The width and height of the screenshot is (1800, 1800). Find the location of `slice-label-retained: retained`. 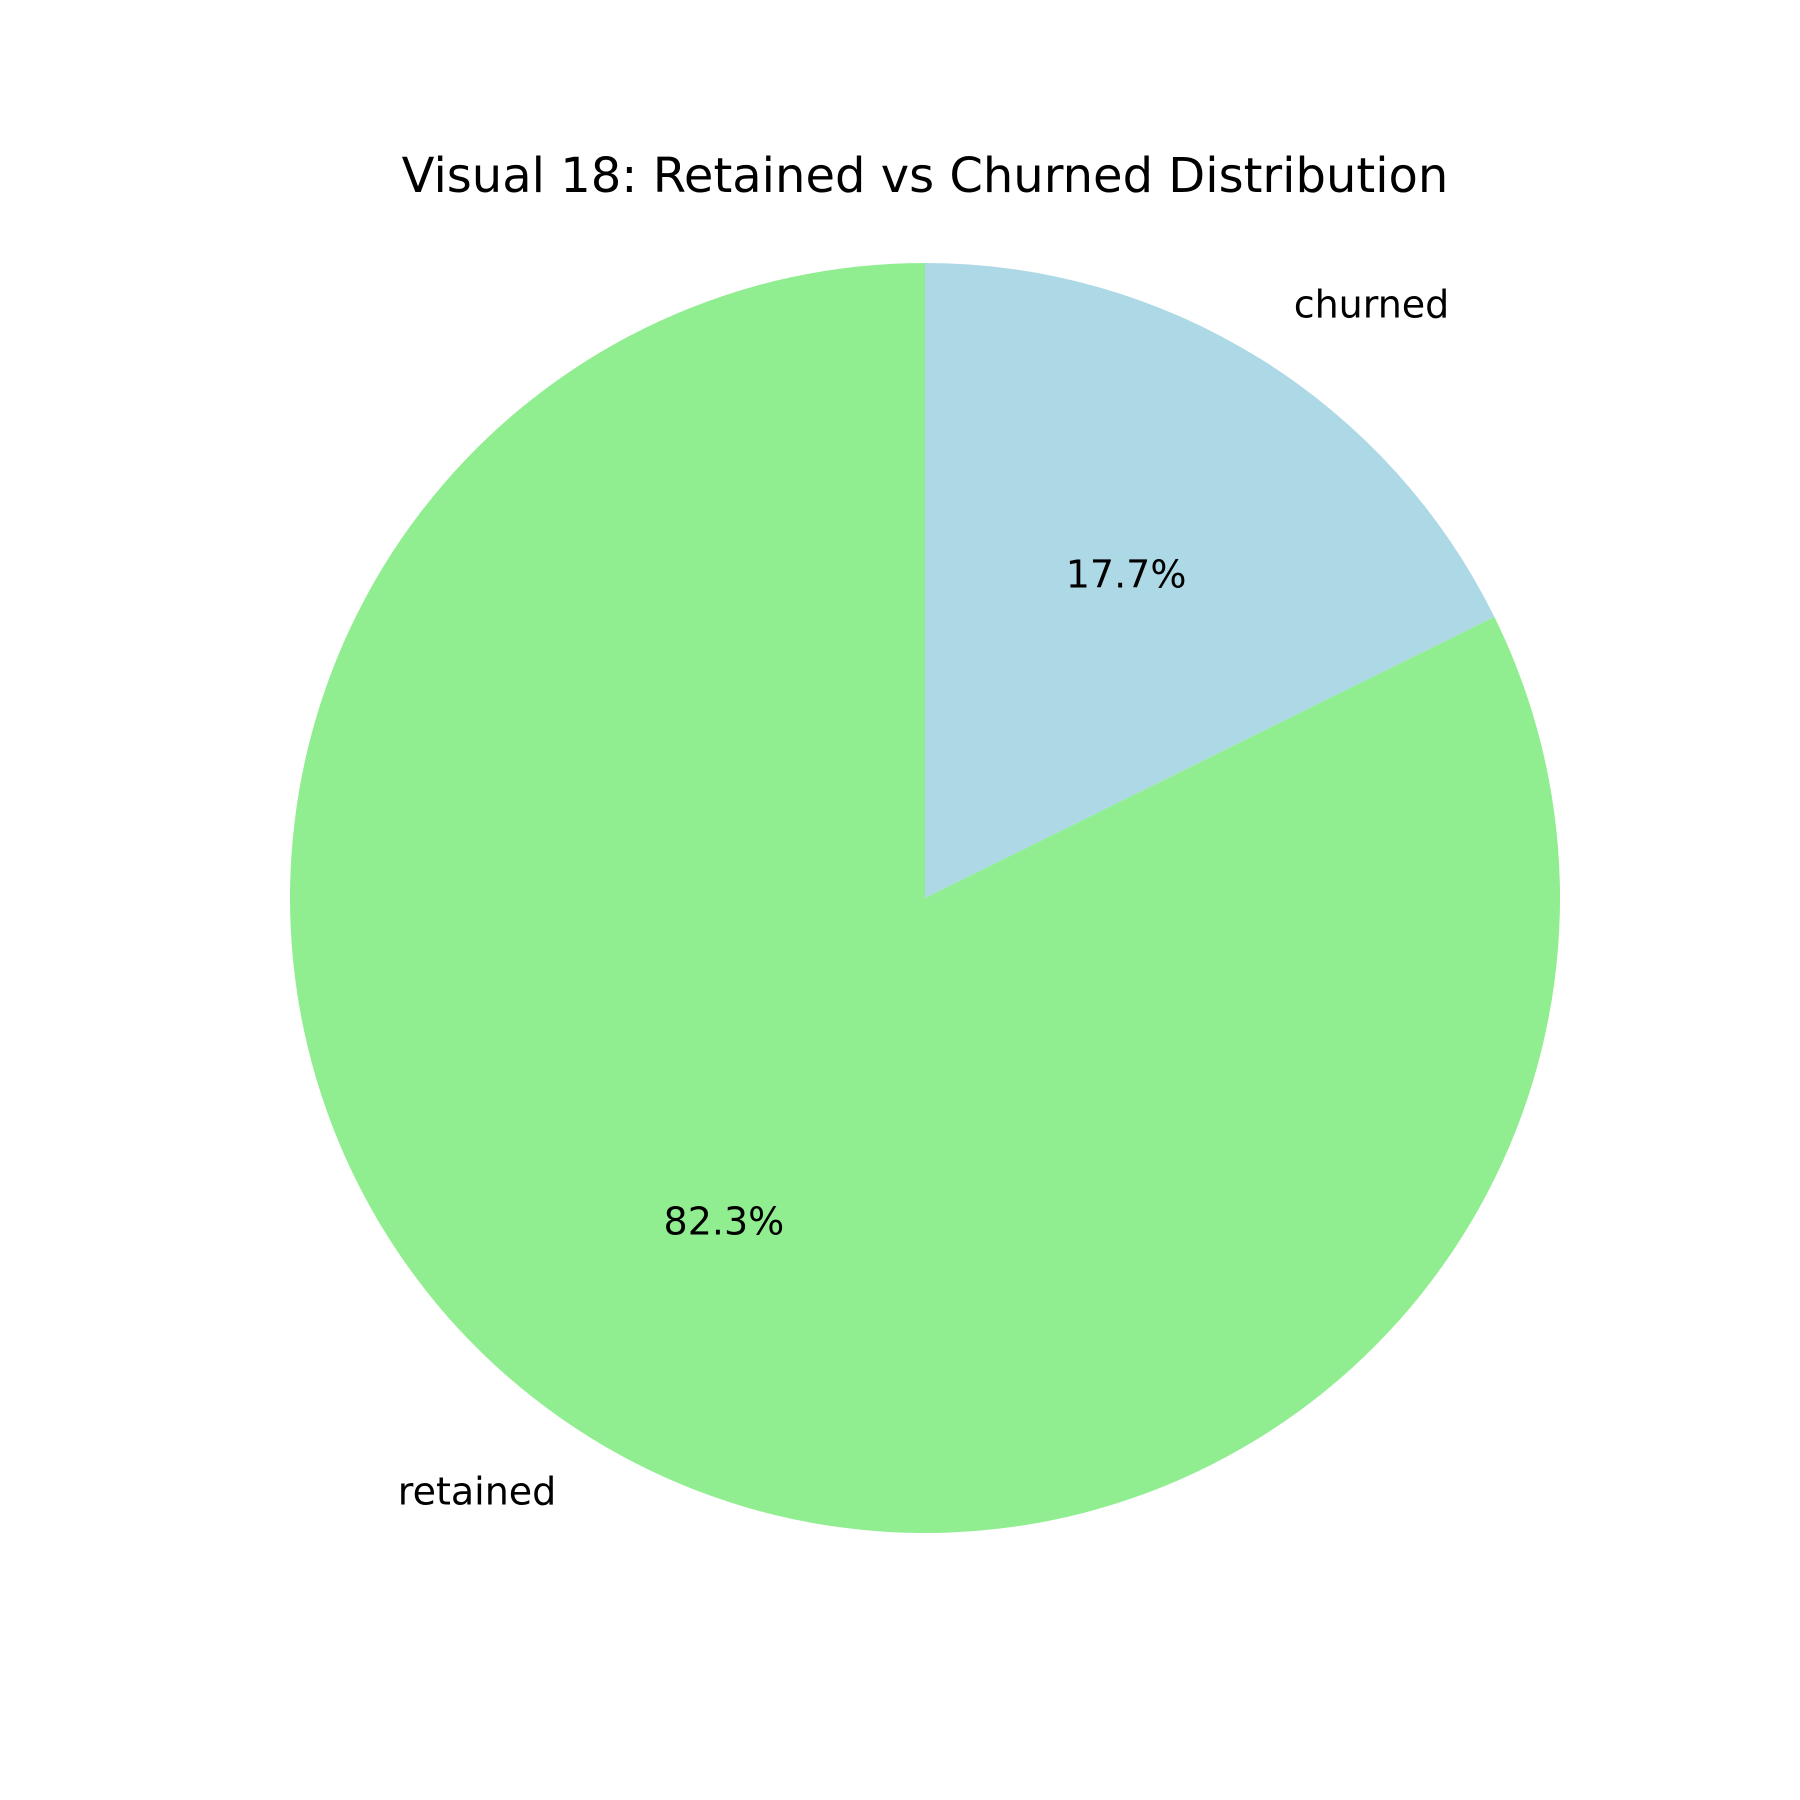

slice-label-retained: retained is located at coordinates (477, 1491).